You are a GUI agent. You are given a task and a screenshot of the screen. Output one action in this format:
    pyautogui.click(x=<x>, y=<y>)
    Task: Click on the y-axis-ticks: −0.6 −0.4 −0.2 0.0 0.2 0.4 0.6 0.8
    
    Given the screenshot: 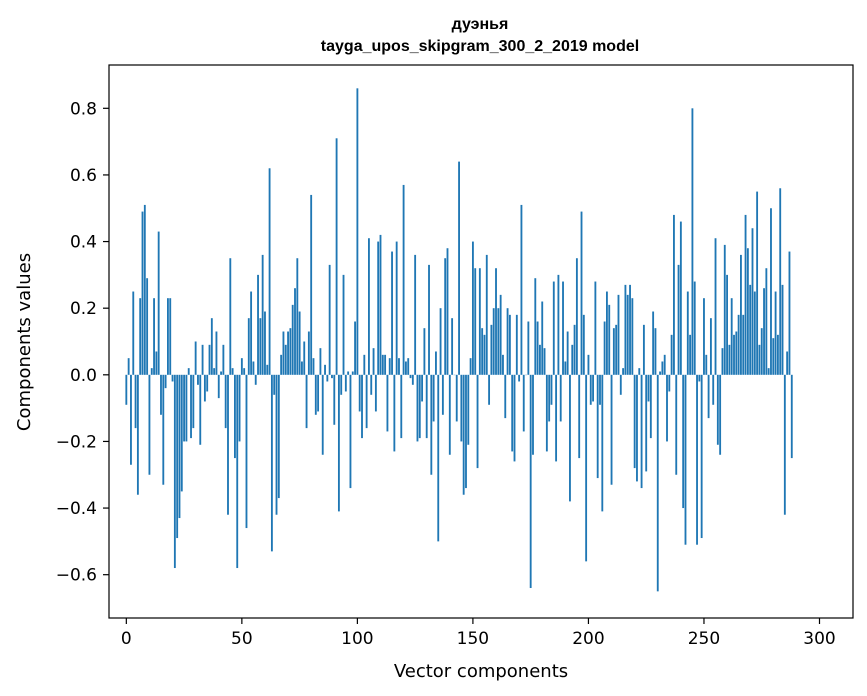 What is the action you would take?
    pyautogui.click(x=82, y=342)
    